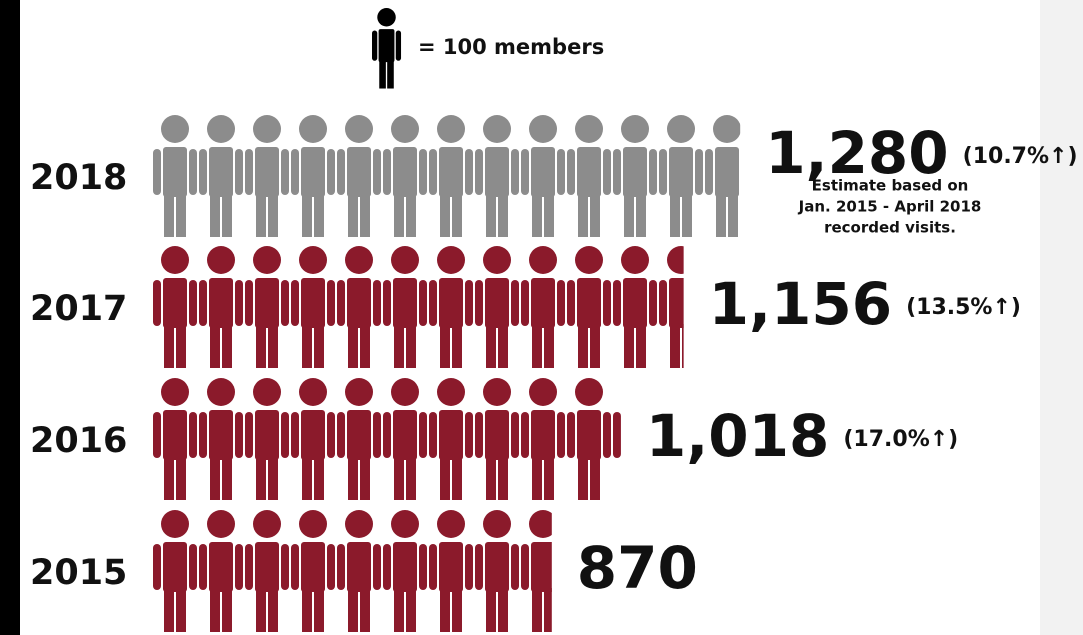 The image size is (1083, 635). Describe the element at coordinates (890, 207) in the screenshot. I see `annotation: Jan. 2015 - April 2018` at that location.